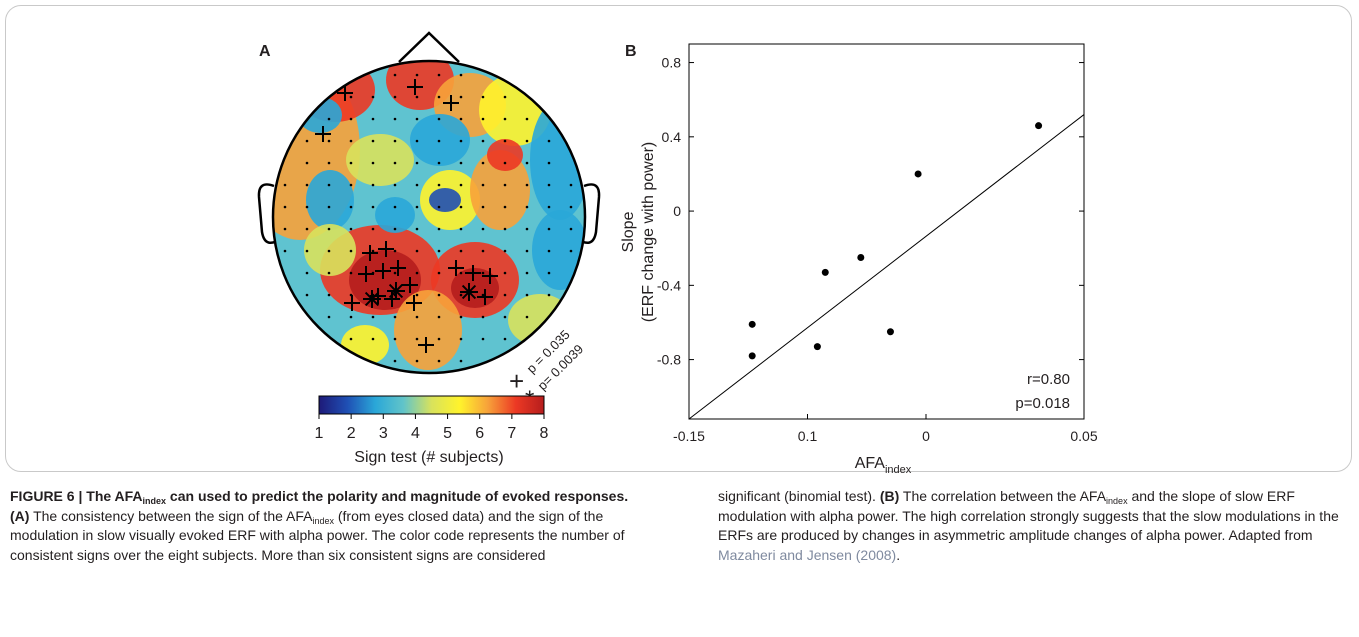 This screenshot has width=1359, height=637. I want to click on colorbar-ticks: 1 2 3 4 5 6 7 8, so click(432, 428).